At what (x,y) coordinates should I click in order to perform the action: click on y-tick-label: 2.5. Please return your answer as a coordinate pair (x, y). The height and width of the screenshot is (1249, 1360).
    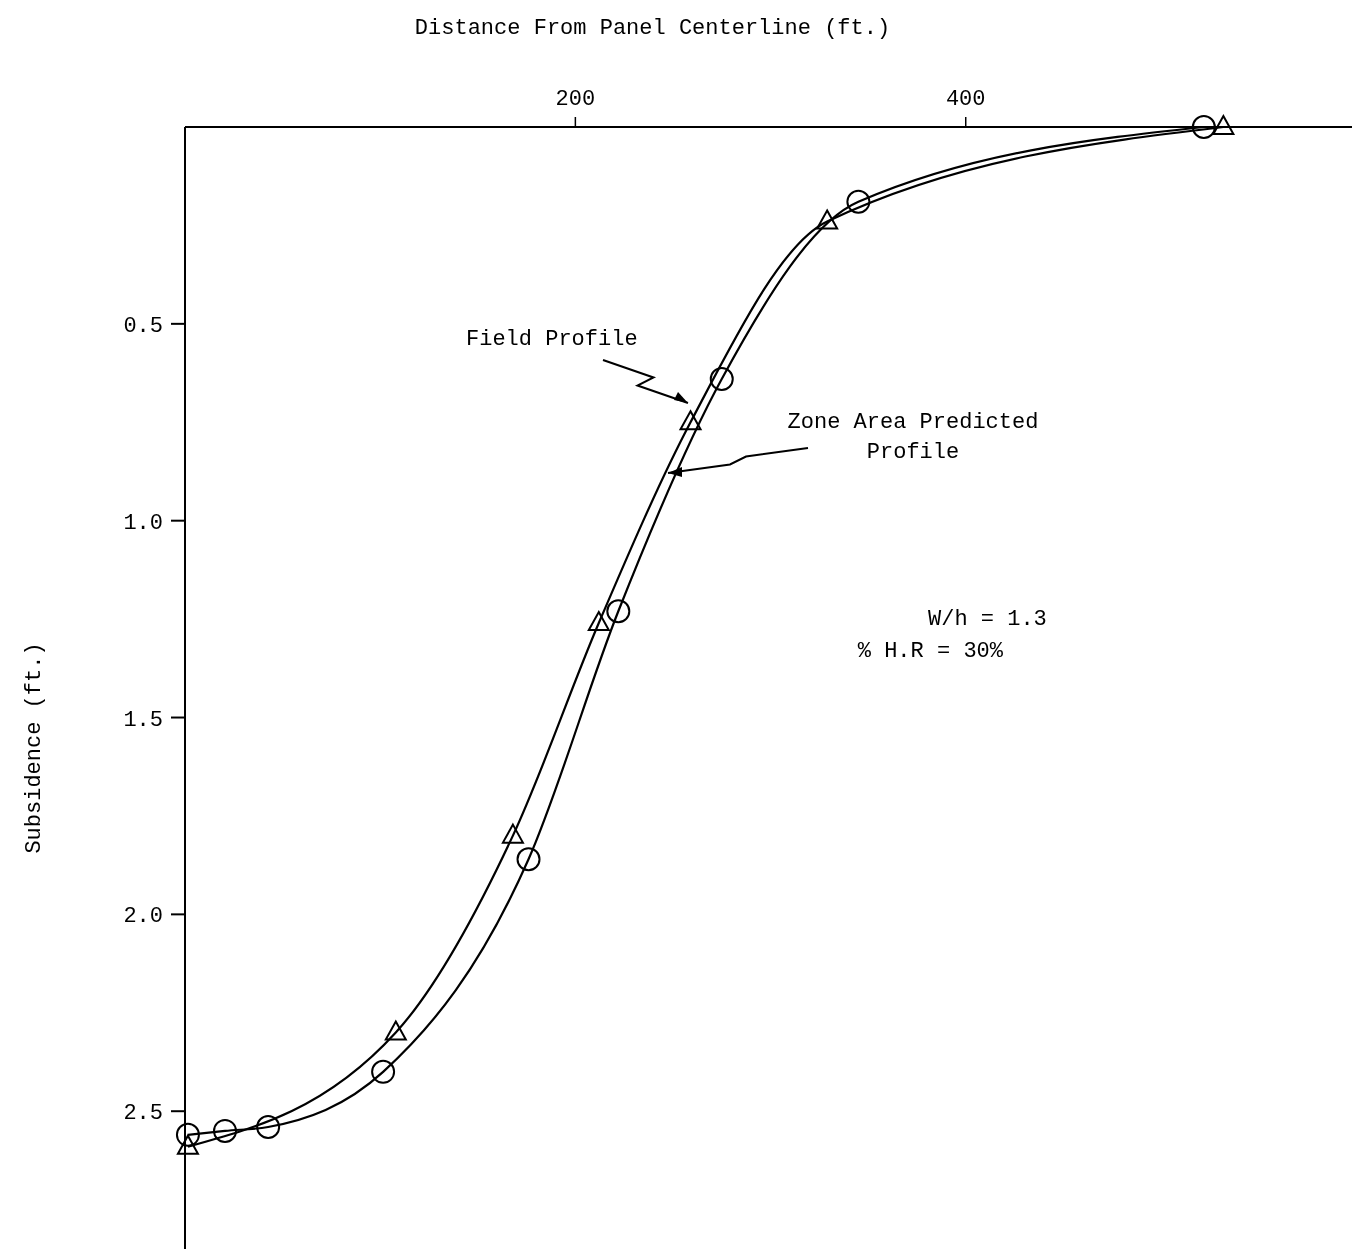
    Looking at the image, I should click on (143, 1114).